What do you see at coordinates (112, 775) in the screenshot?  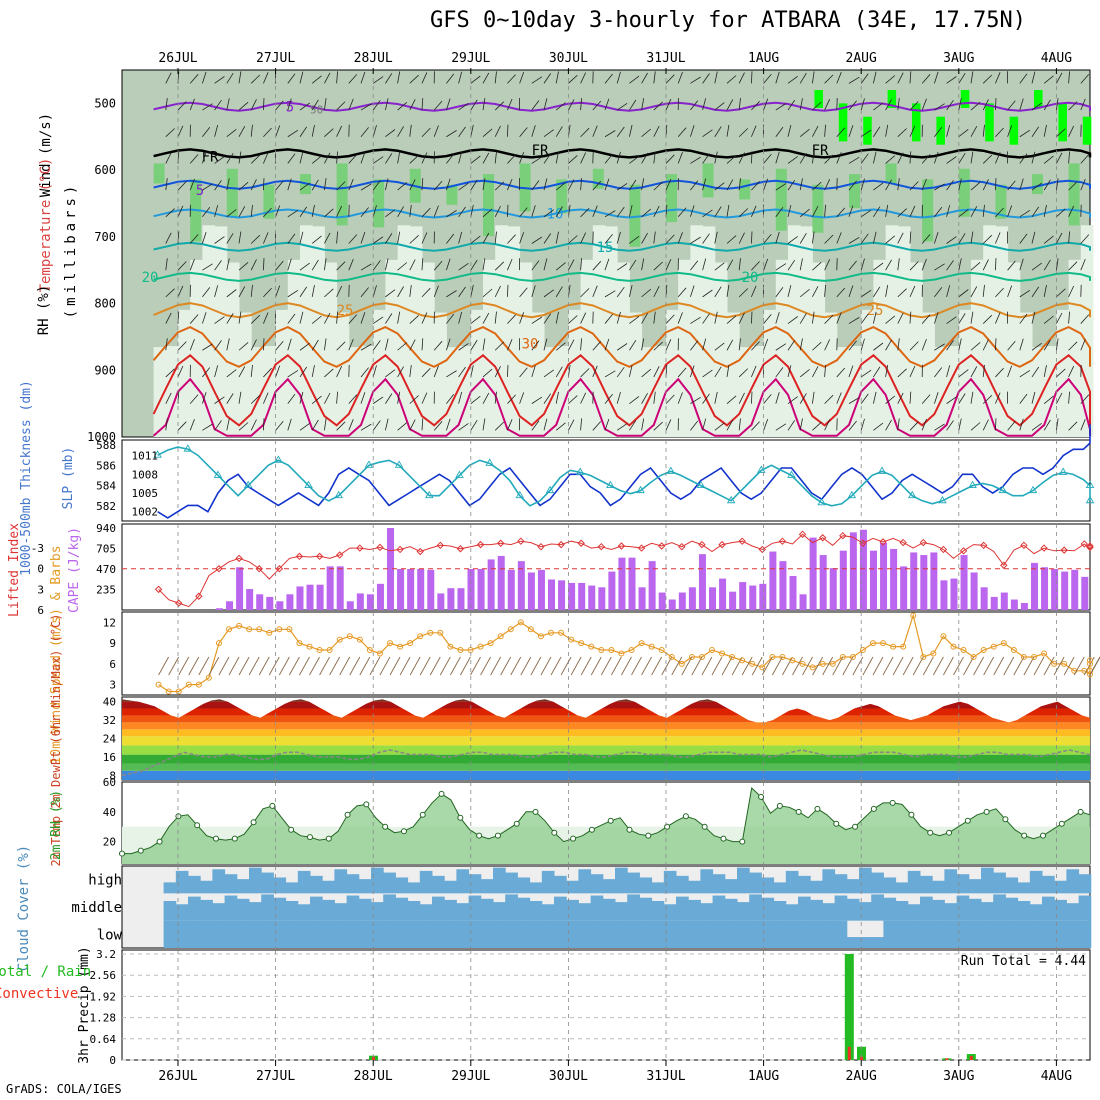 I see `temp-tick-8: 8` at bounding box center [112, 775].